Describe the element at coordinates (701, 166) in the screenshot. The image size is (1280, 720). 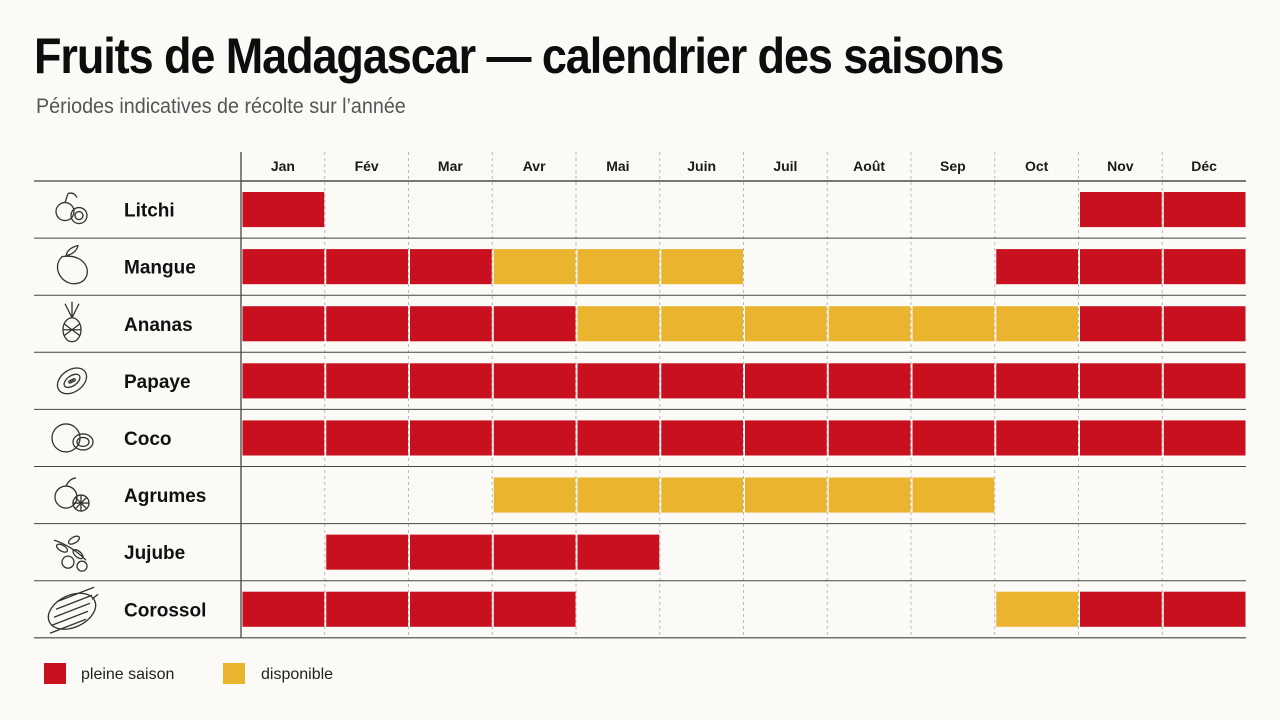
I see `month-label: Juin` at that location.